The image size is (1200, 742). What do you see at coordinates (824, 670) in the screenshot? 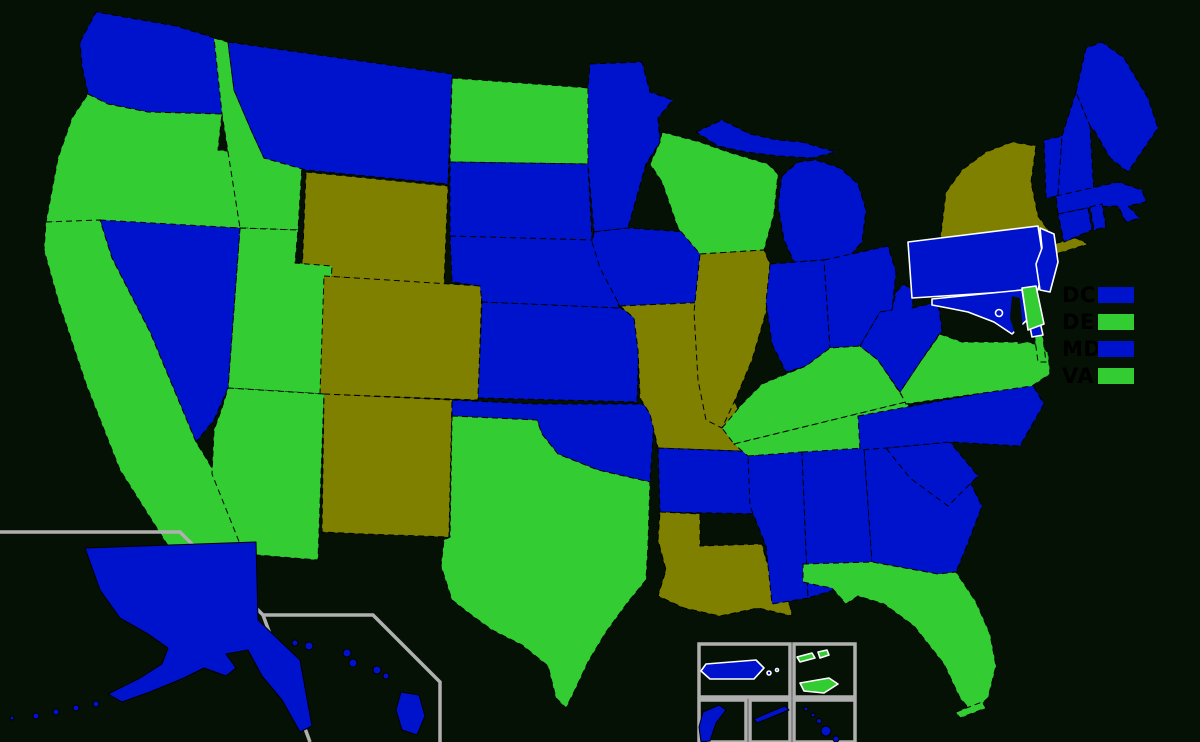
I see `virgin-islands-inset-box` at bounding box center [824, 670].